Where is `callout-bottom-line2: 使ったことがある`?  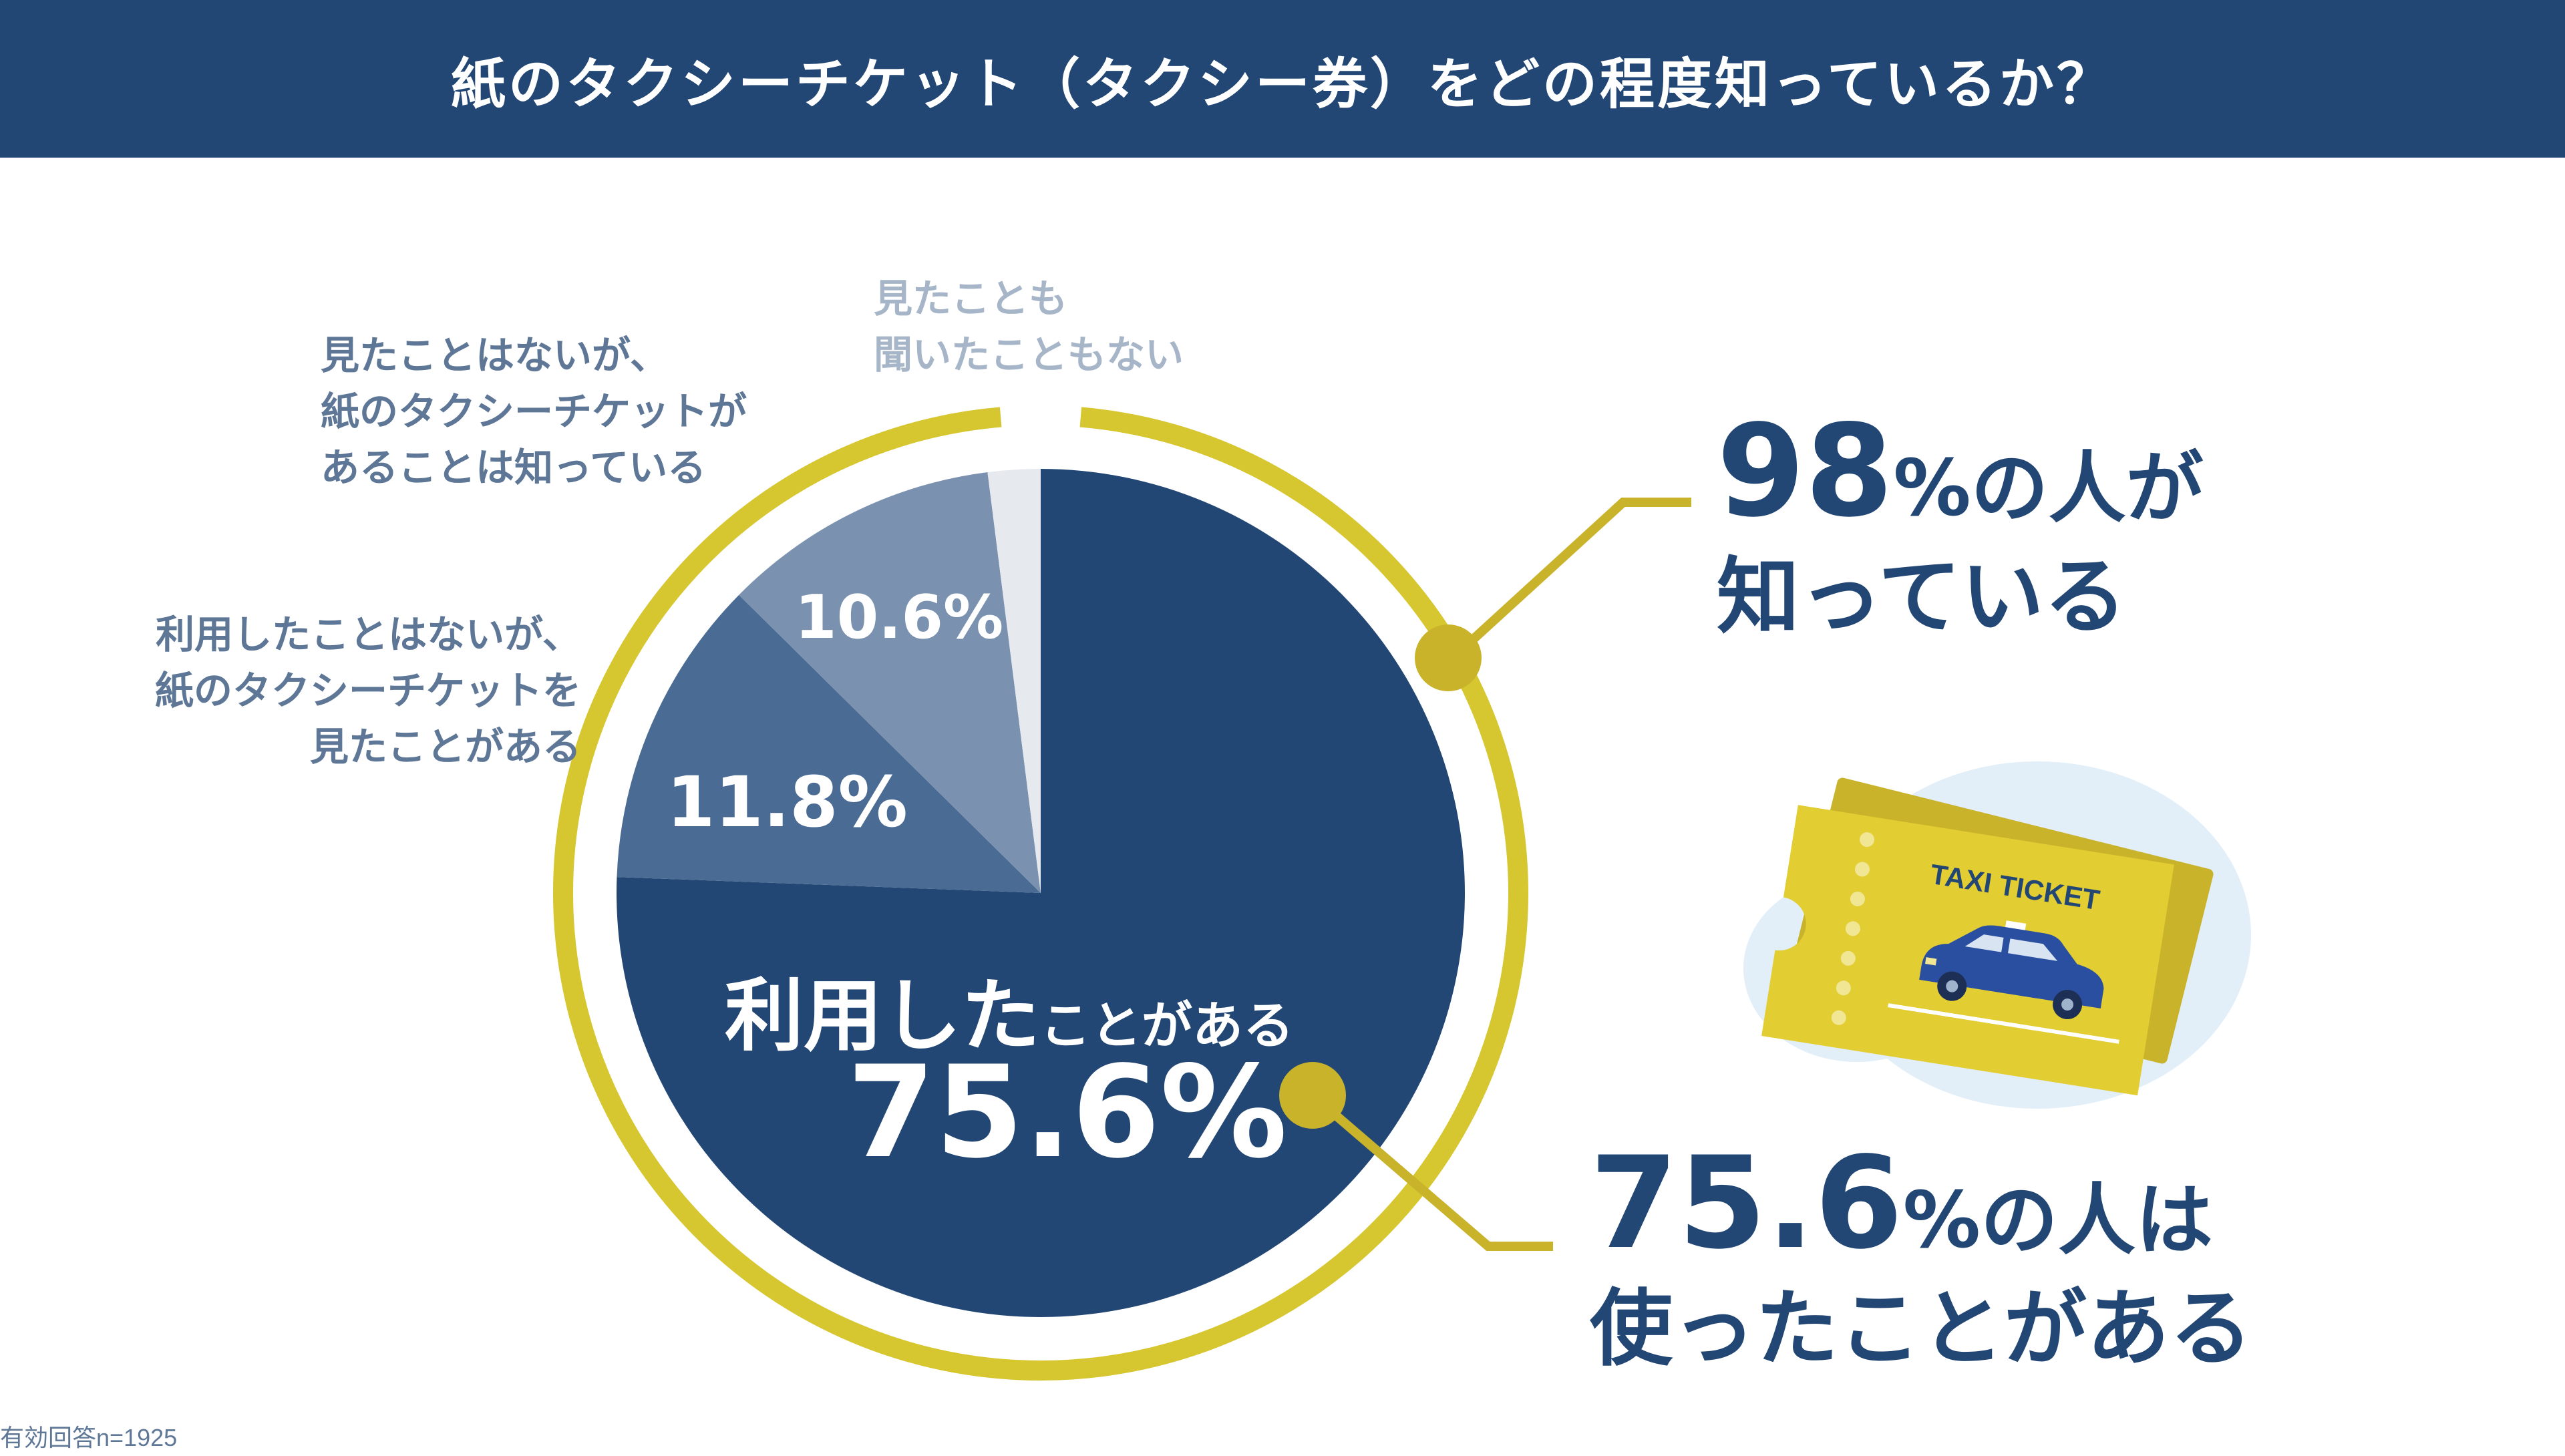
callout-bottom-line2: 使ったことがある is located at coordinates (1921, 1329).